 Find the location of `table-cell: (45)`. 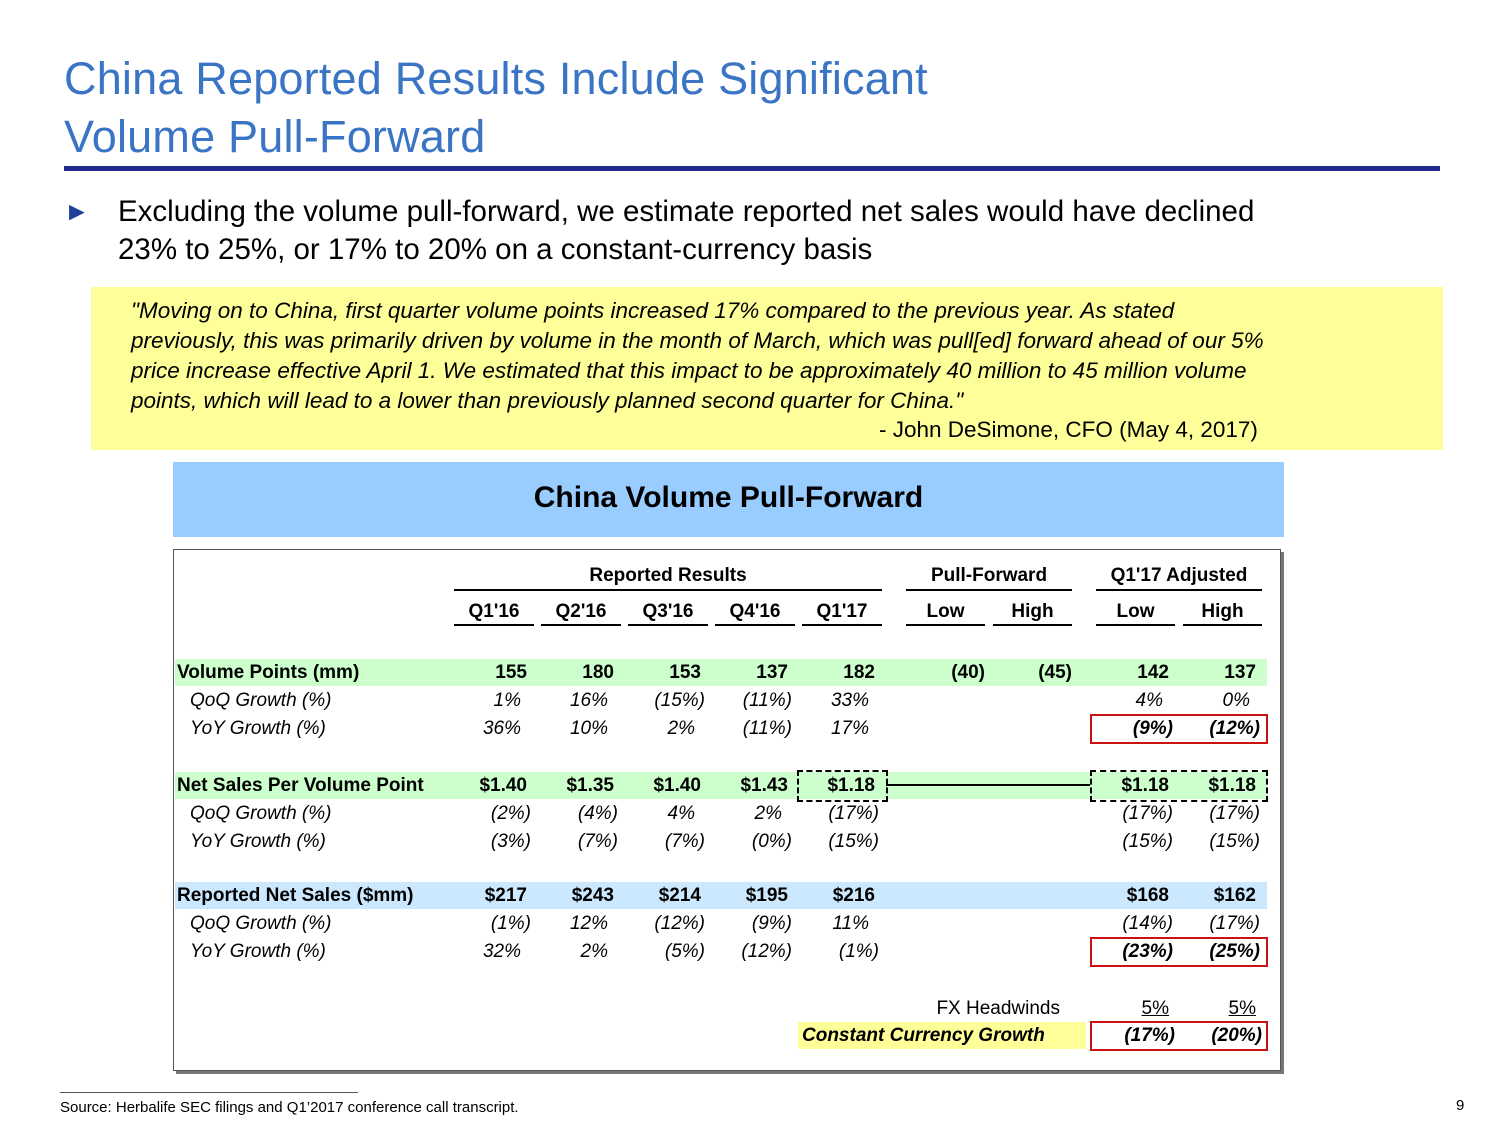

table-cell: (45) is located at coordinates (1055, 672).